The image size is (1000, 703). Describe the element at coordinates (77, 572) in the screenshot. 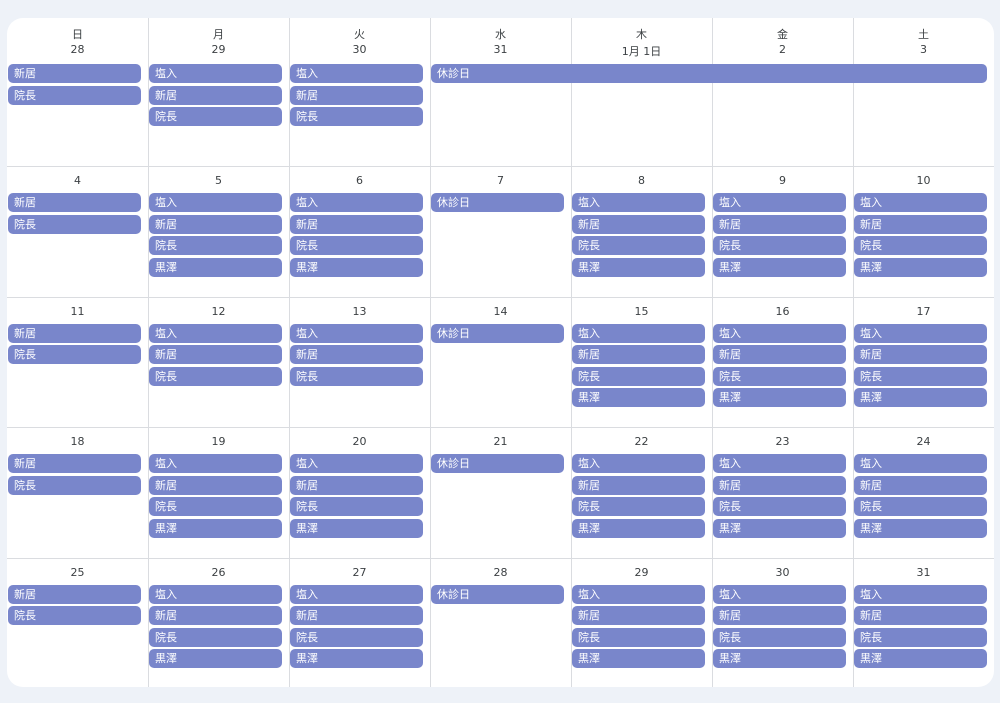

I see `day-number: 25` at that location.